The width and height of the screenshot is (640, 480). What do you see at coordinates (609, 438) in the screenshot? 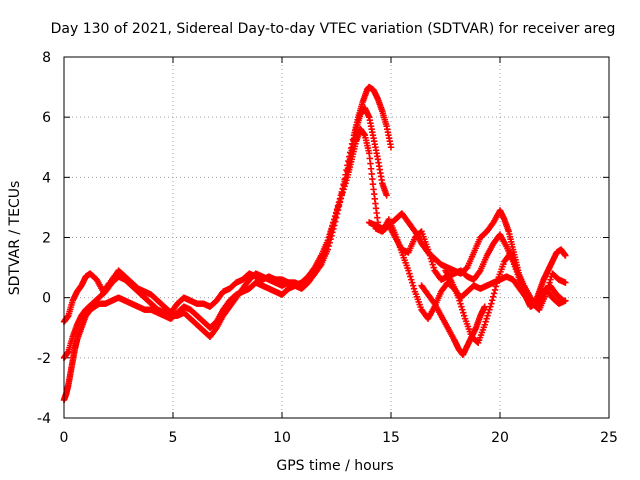
I see `x-tick-label: 25` at bounding box center [609, 438].